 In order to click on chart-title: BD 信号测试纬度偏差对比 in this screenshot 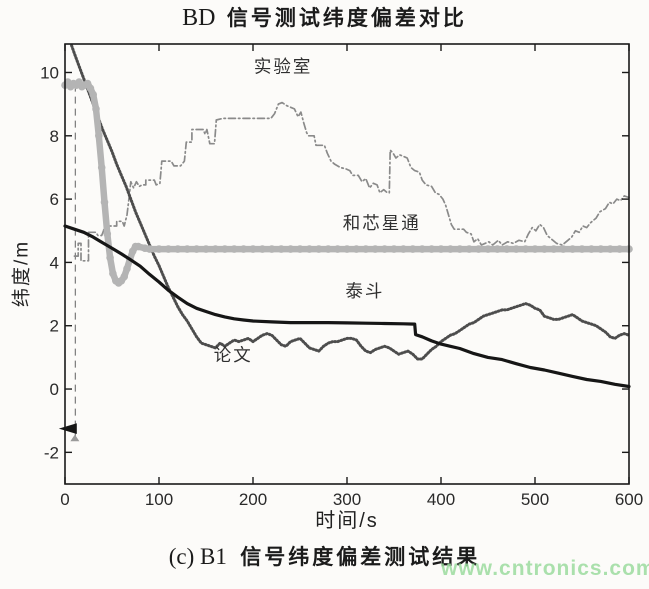, I will do `click(324, 17)`.